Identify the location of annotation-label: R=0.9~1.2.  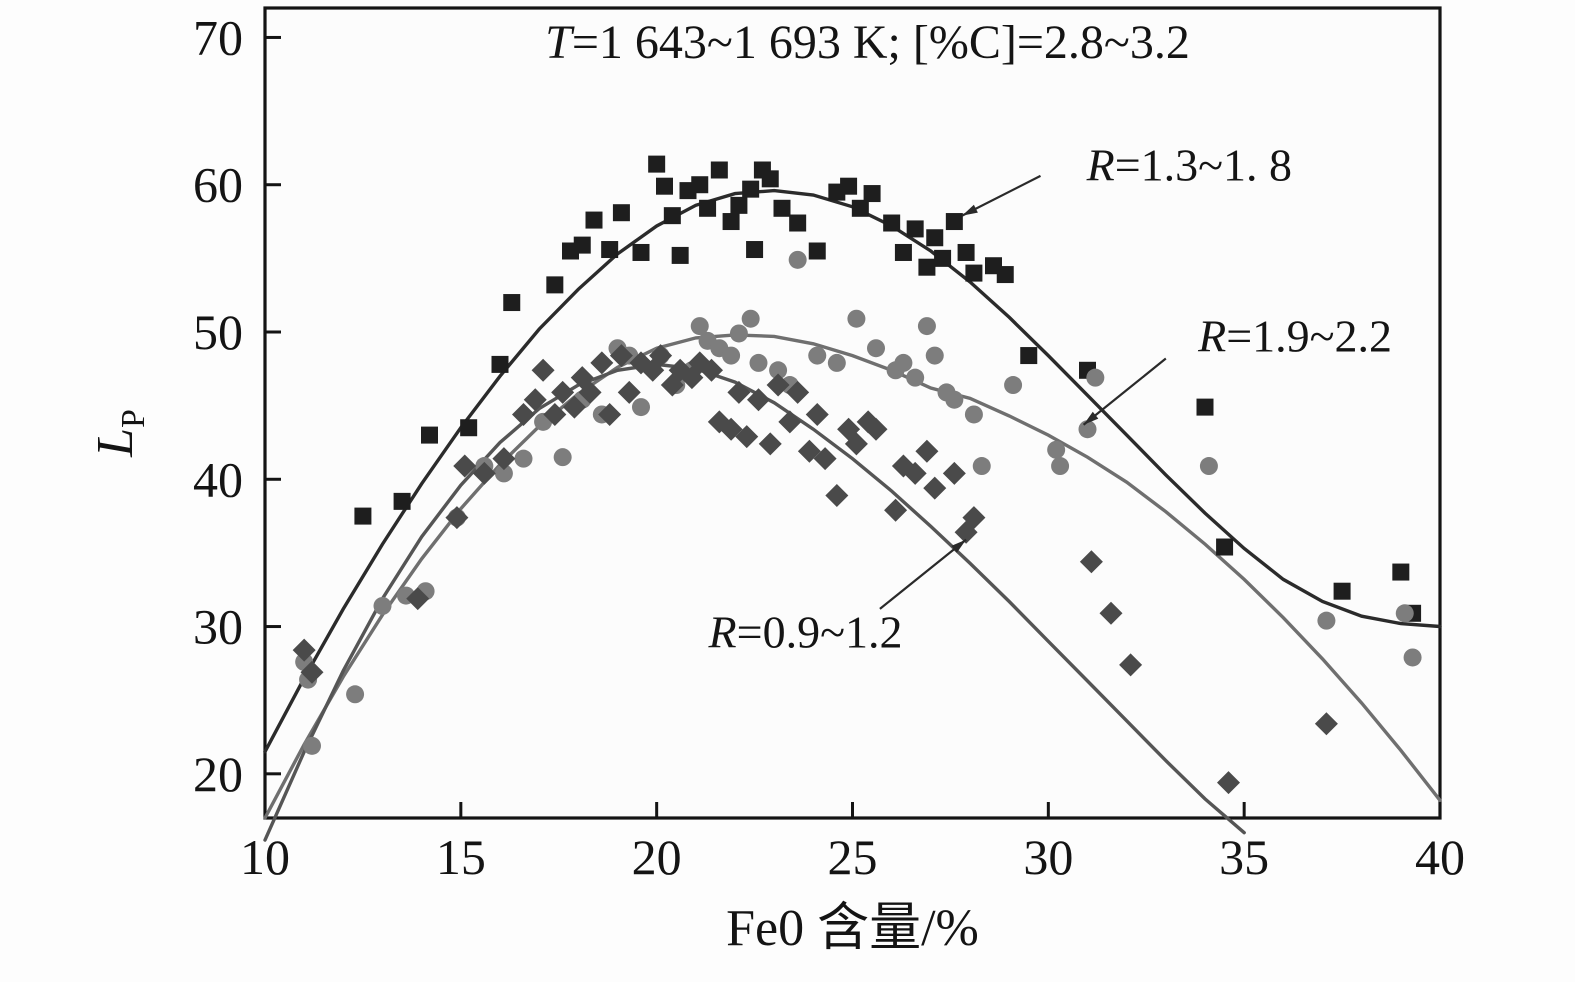
(805, 631).